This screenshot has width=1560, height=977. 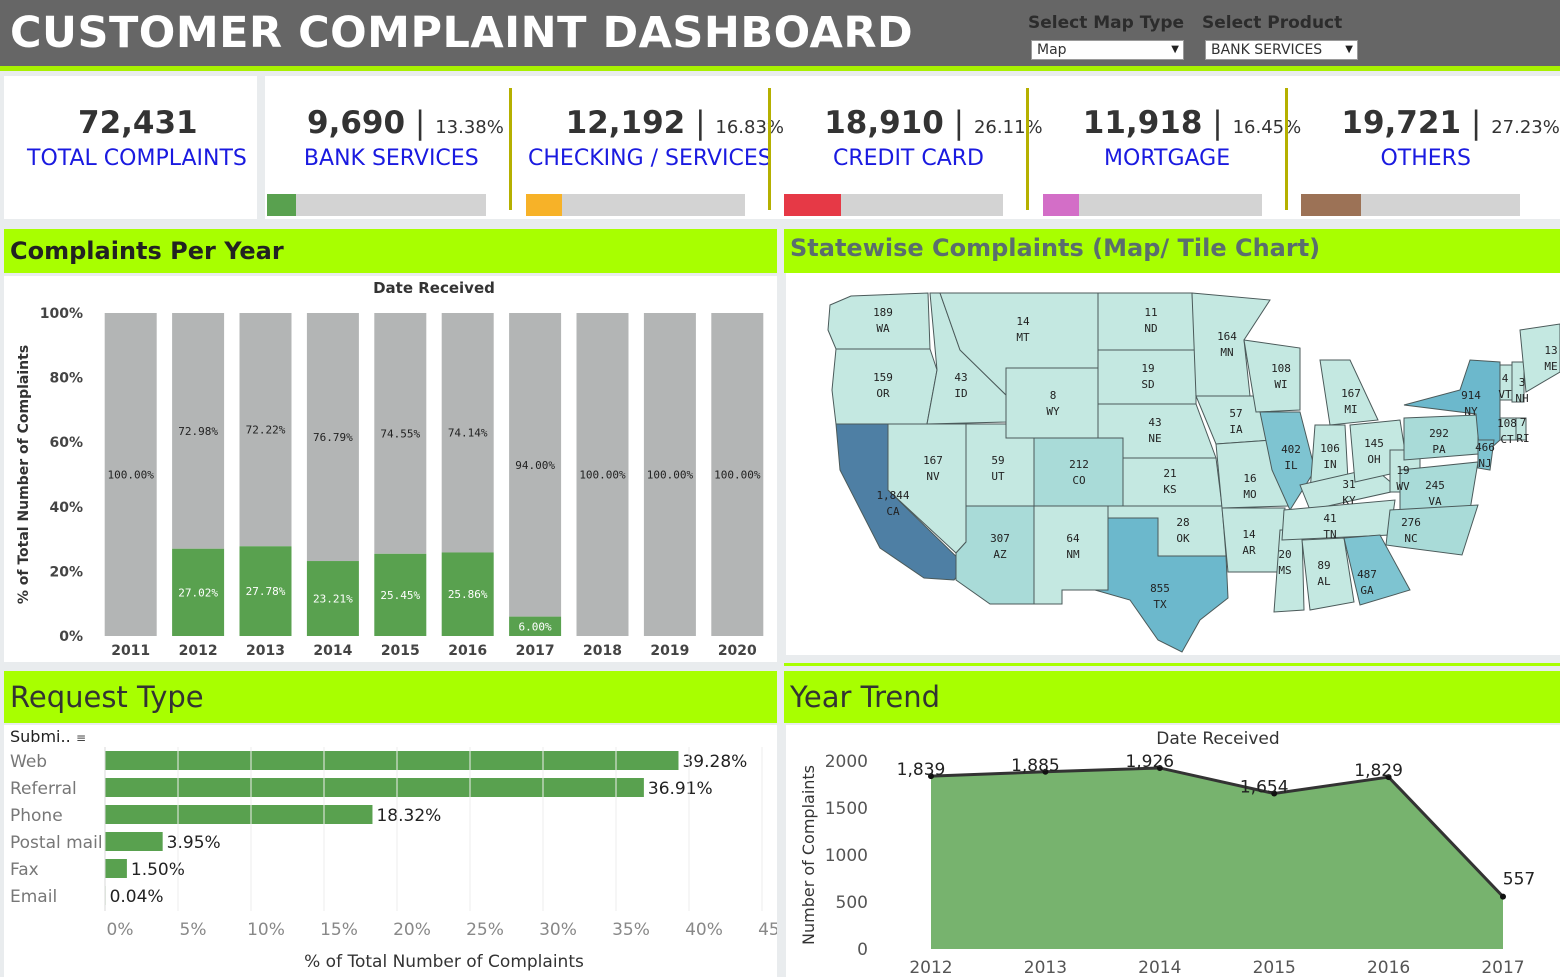 I want to click on data-label: 36.91%, so click(x=680, y=789).